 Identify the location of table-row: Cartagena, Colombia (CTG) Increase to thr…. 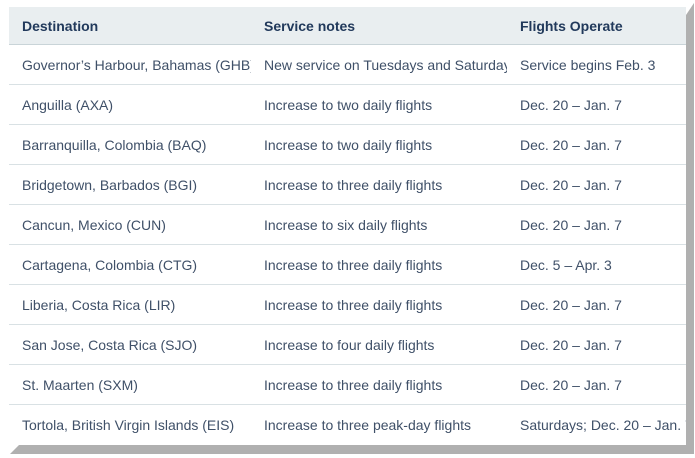
(347, 264).